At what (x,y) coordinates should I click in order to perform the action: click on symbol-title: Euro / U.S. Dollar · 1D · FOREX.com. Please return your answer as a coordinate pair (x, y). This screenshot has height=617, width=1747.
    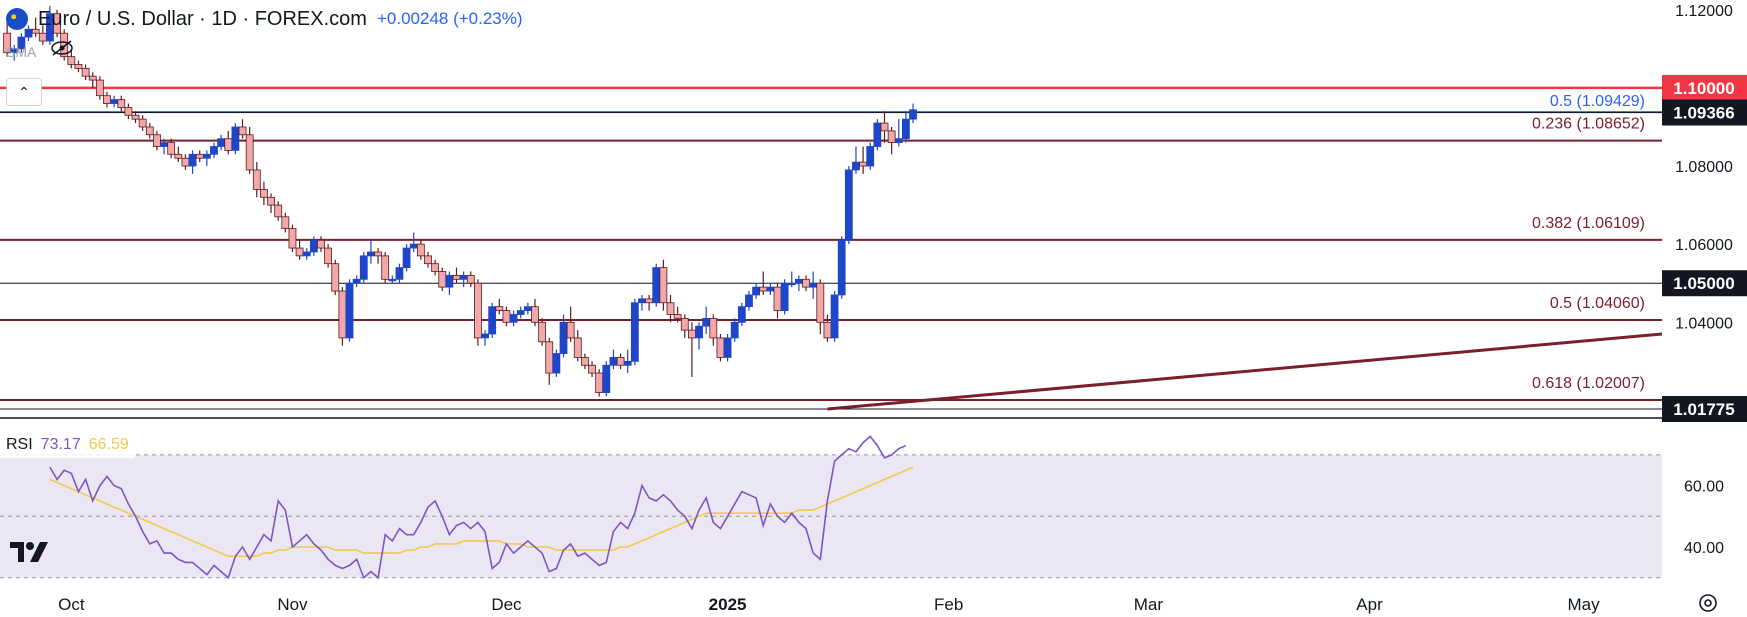
    Looking at the image, I should click on (202, 18).